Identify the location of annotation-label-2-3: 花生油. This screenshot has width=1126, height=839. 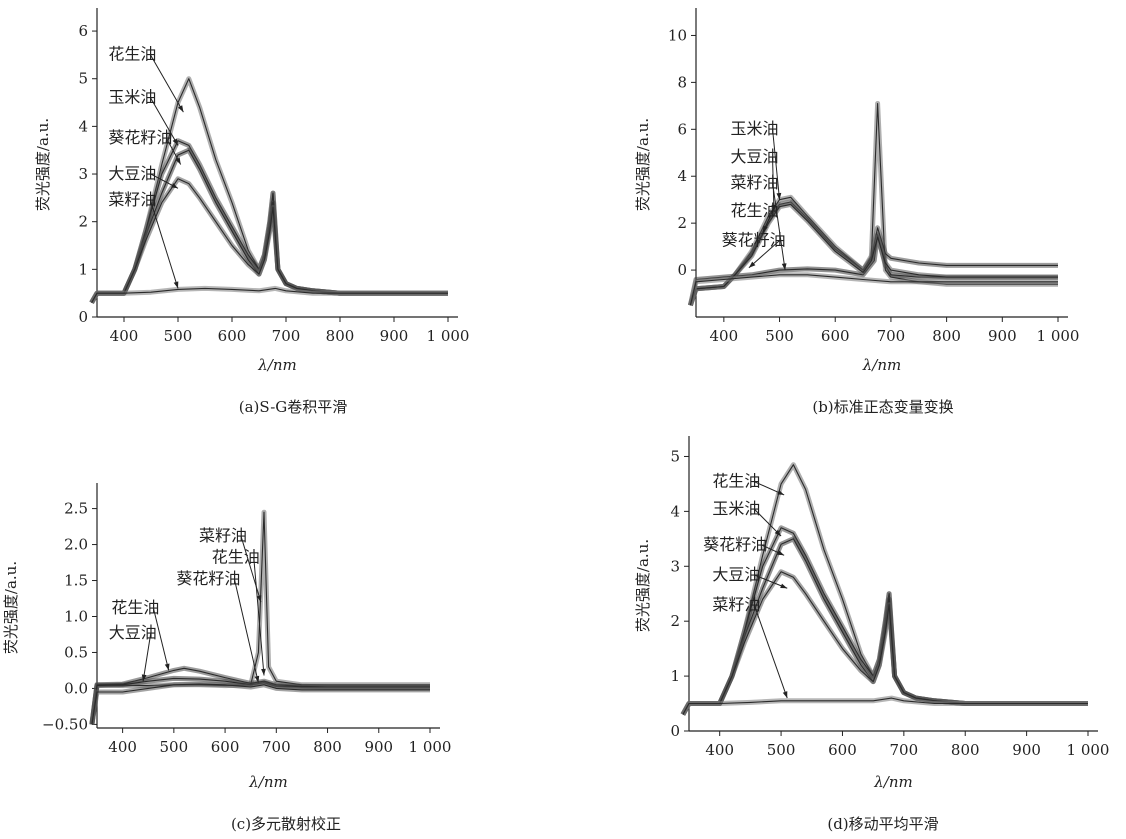
(135, 607).